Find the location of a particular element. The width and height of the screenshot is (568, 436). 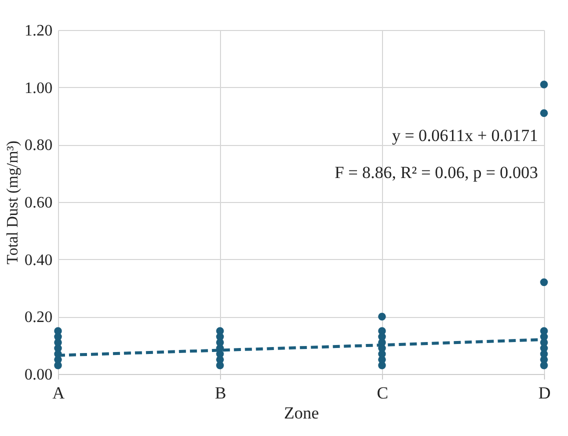

annotation: F = 8.86, R² = 0.06, p = 0.003 is located at coordinates (436, 172).